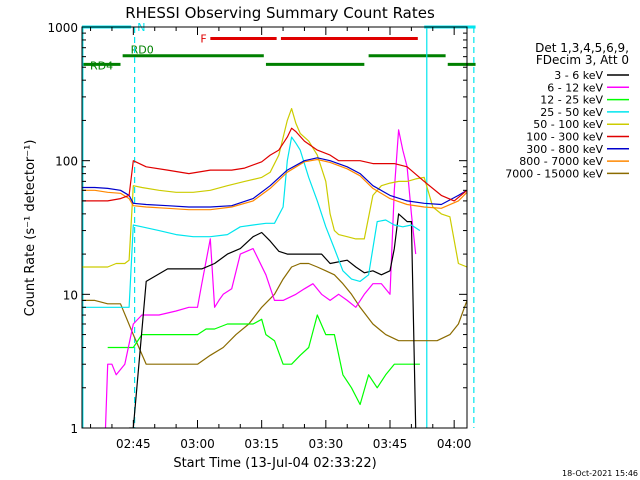 The height and width of the screenshot is (480, 640). What do you see at coordinates (70, 295) in the screenshot?
I see `y-tick-label-1: 10` at bounding box center [70, 295].